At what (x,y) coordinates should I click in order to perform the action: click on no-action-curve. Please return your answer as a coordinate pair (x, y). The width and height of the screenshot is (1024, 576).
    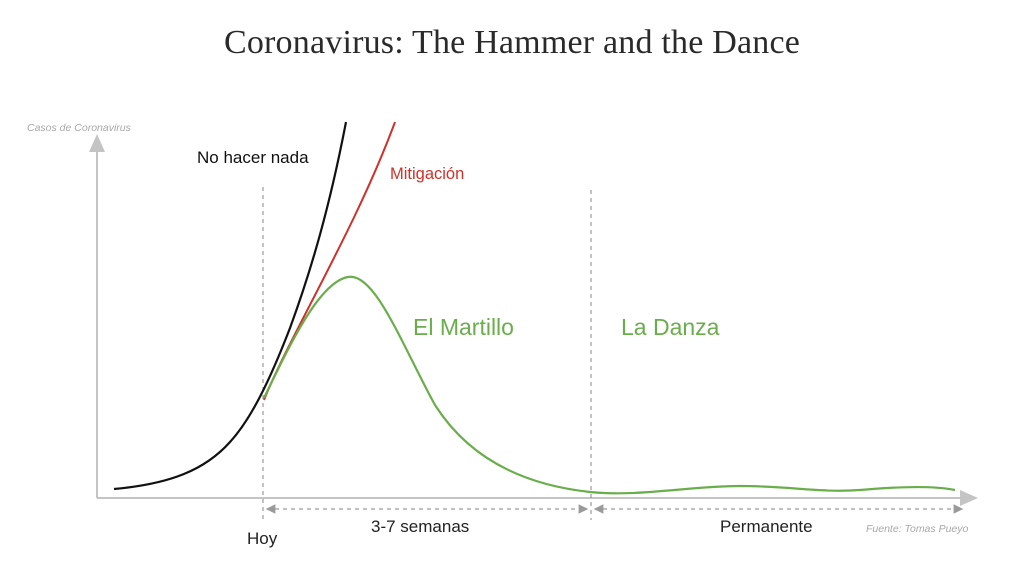
    Looking at the image, I should click on (230, 306).